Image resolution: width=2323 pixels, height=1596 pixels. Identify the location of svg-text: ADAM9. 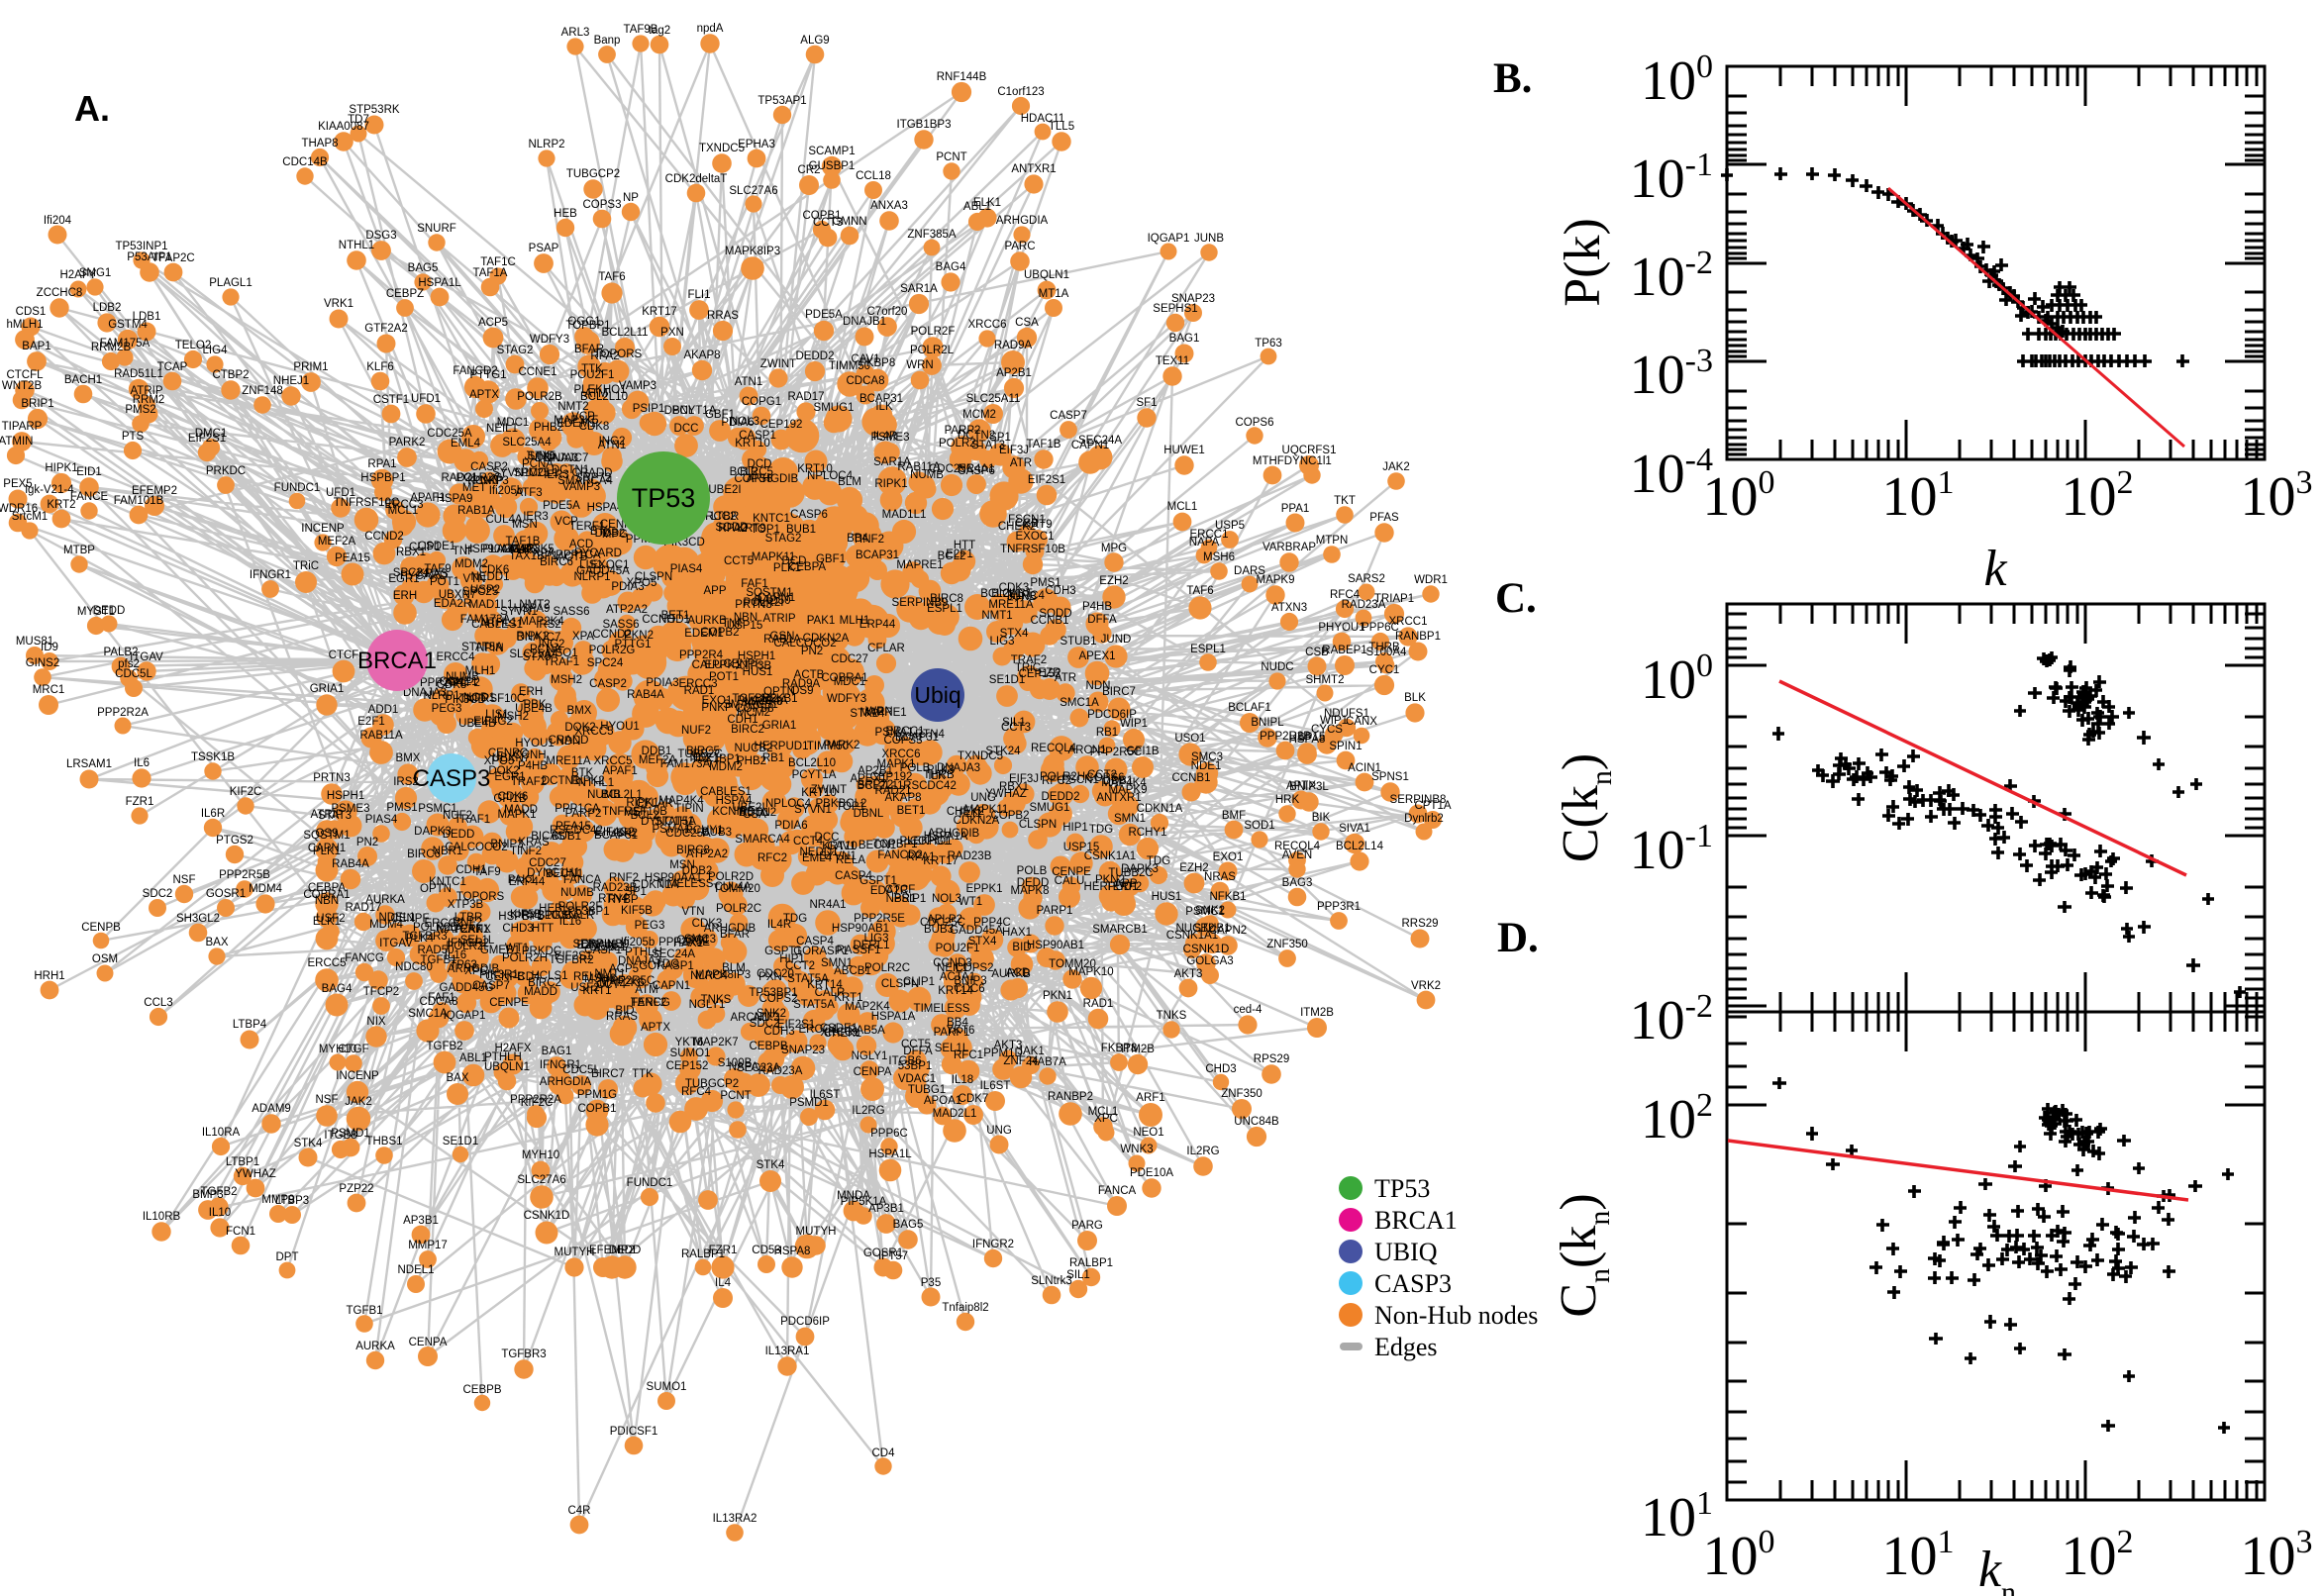
(271, 1109).